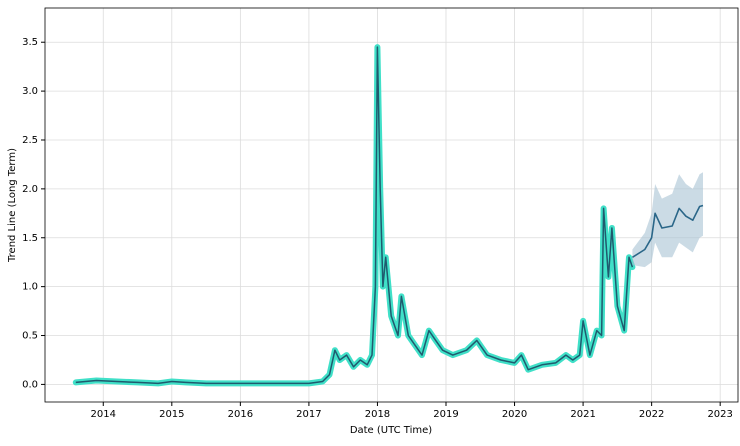 This screenshot has width=740, height=446. Describe the element at coordinates (12, 205) in the screenshot. I see `y-axis-label: Trend Line (Long Term)` at that location.